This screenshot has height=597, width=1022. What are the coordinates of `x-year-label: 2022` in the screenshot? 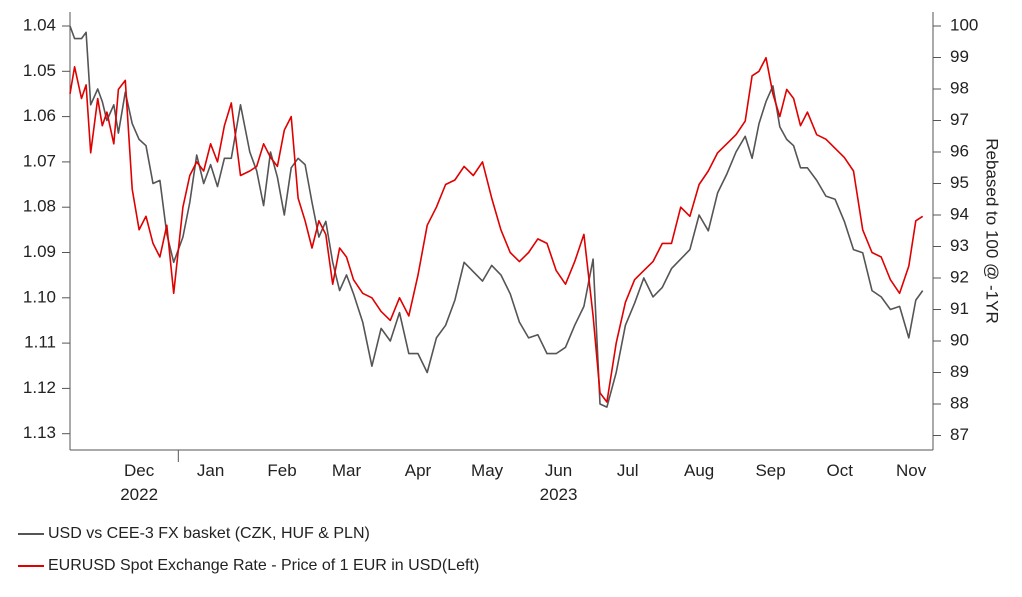 It's located at (139, 494).